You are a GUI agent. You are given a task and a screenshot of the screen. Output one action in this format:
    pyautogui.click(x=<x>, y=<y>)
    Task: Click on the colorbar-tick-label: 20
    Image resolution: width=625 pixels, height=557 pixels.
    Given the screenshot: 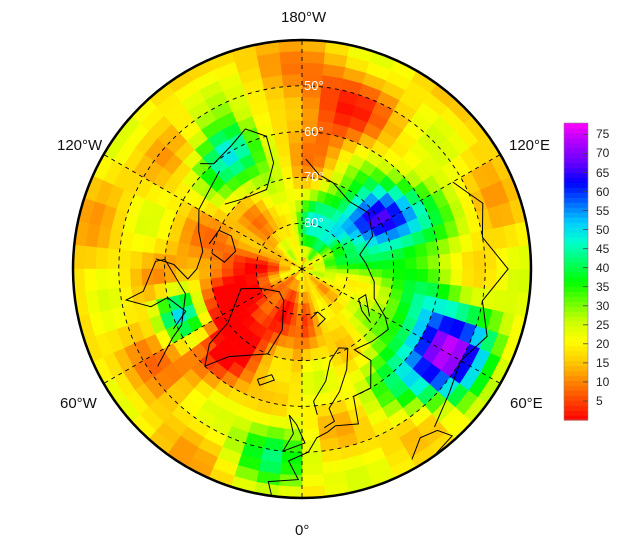 What is the action you would take?
    pyautogui.click(x=603, y=343)
    